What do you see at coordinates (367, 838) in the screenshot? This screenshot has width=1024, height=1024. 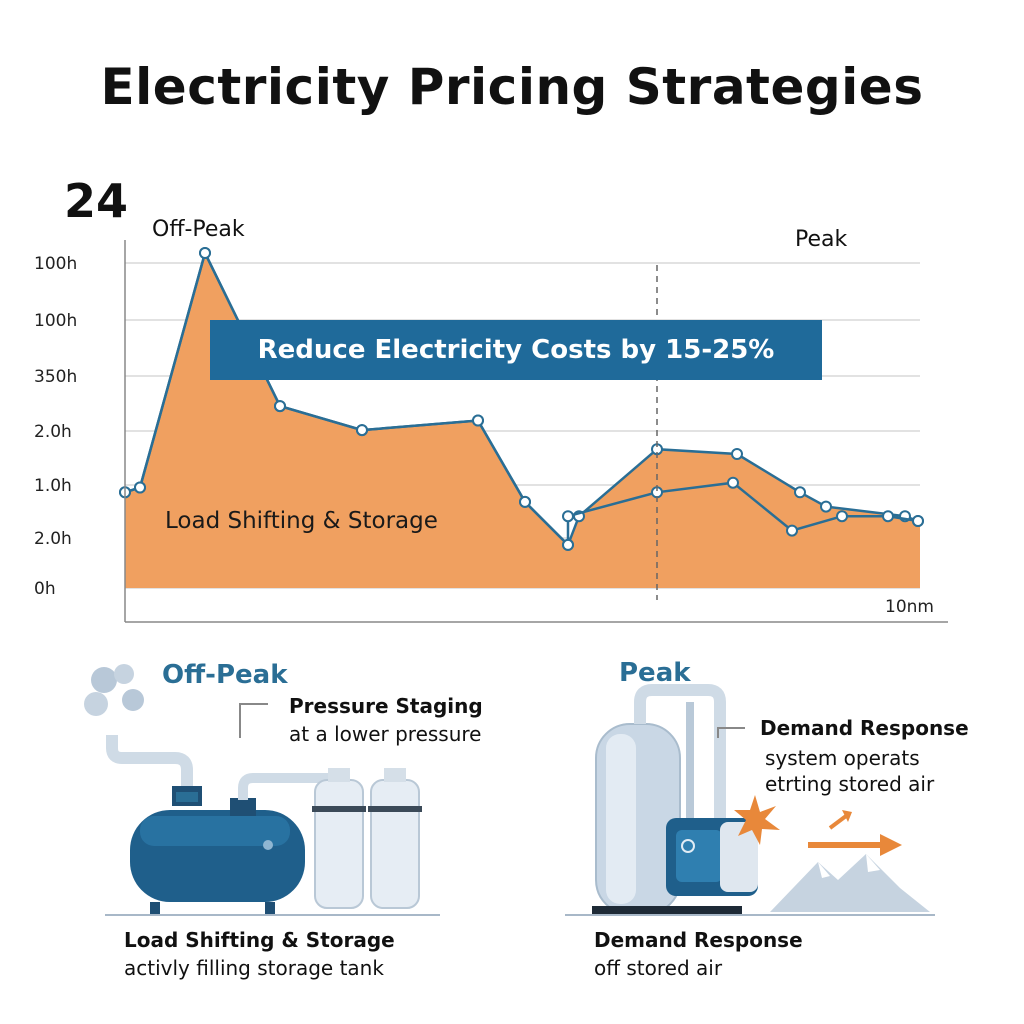 I see `storage-cylinder-icon` at bounding box center [367, 838].